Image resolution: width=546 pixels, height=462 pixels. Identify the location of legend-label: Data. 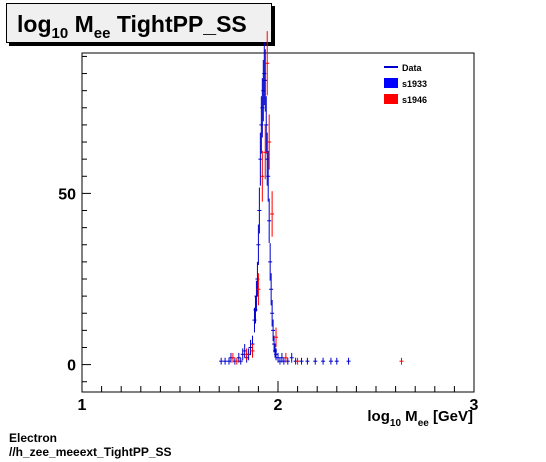
(412, 68).